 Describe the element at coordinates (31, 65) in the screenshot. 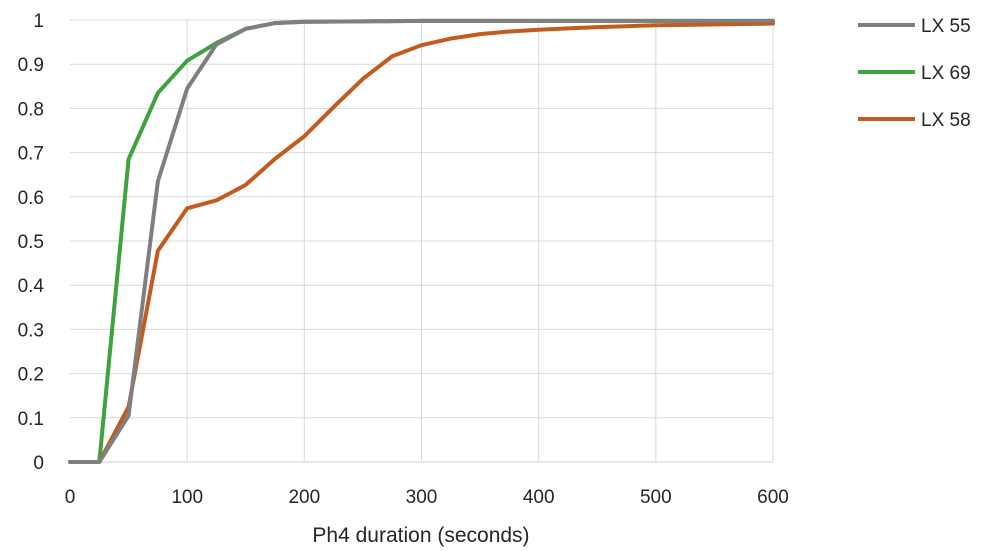

I see `y-tick-label: 0.9` at that location.